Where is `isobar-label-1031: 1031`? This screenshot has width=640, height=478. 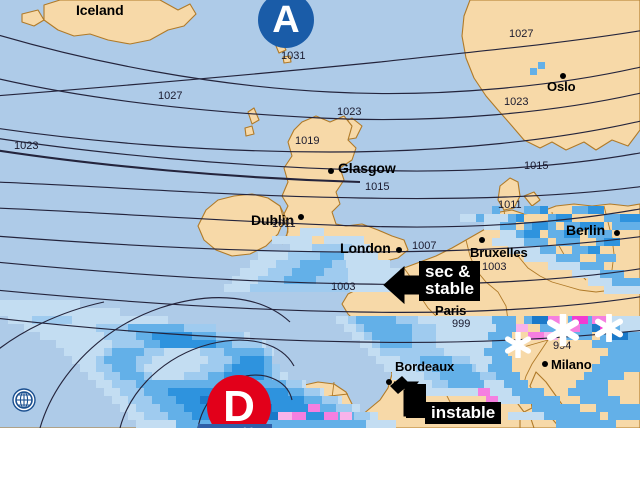 isobar-label-1031: 1031 is located at coordinates (293, 56).